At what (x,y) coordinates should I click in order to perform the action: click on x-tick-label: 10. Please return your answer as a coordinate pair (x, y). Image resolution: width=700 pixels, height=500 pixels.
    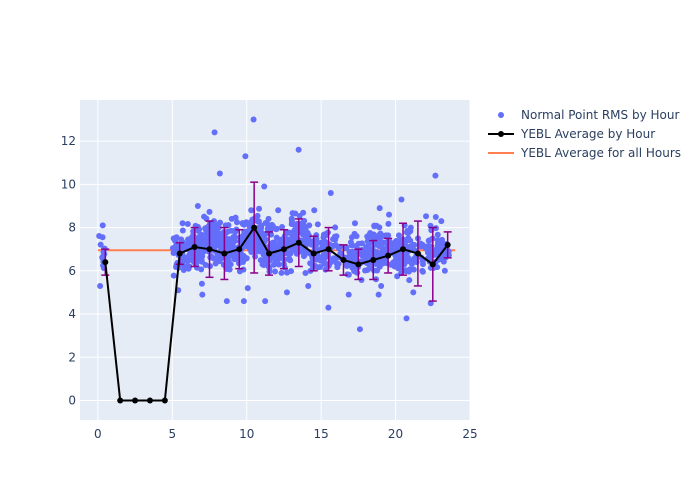
    Looking at the image, I should click on (246, 434).